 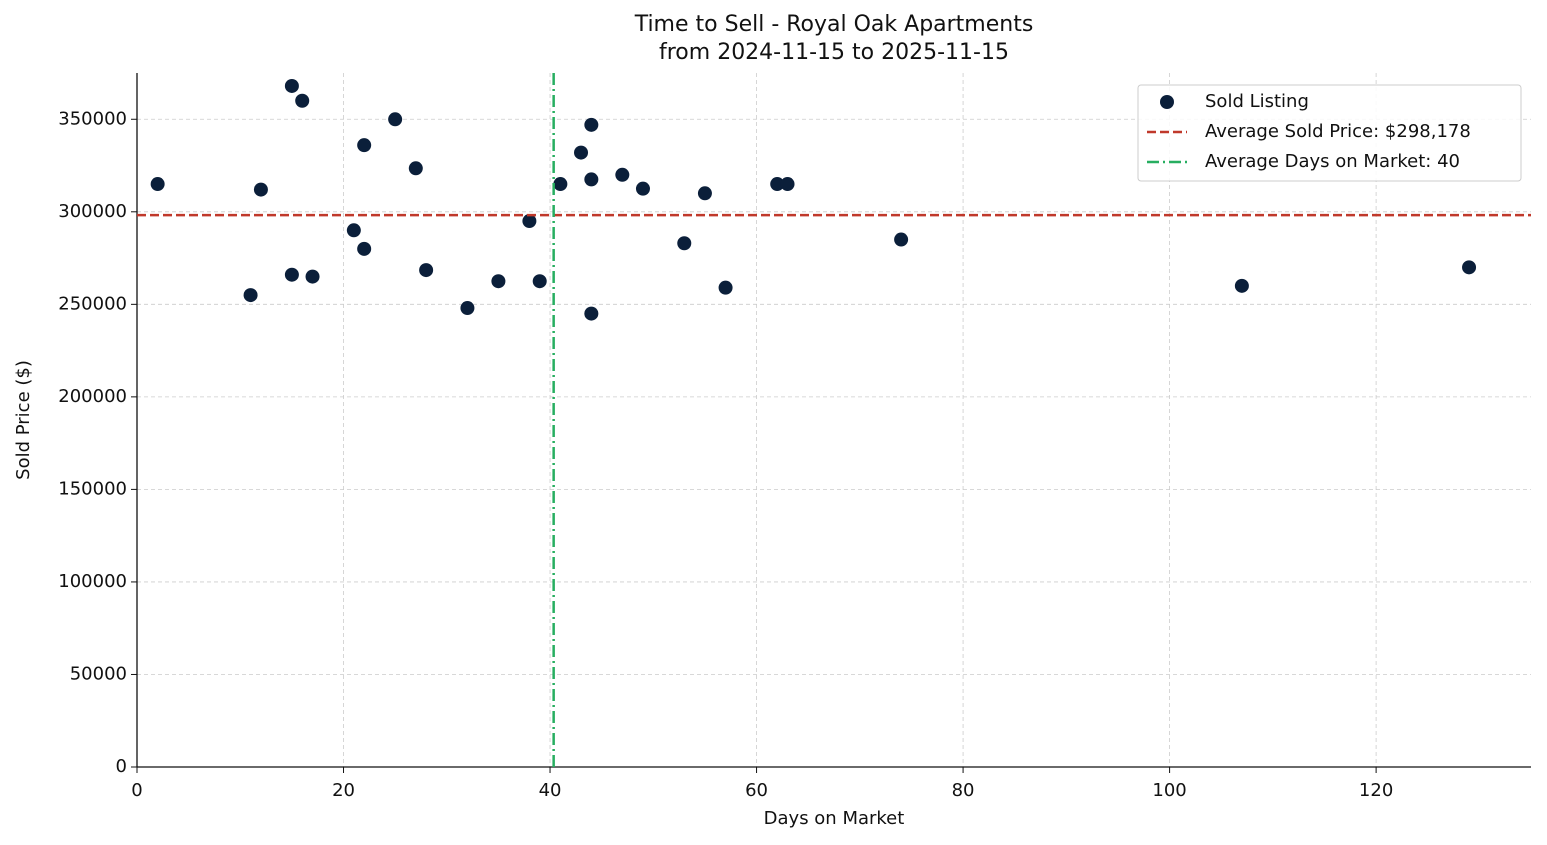 What do you see at coordinates (1167, 102) in the screenshot?
I see `legend-marker` at bounding box center [1167, 102].